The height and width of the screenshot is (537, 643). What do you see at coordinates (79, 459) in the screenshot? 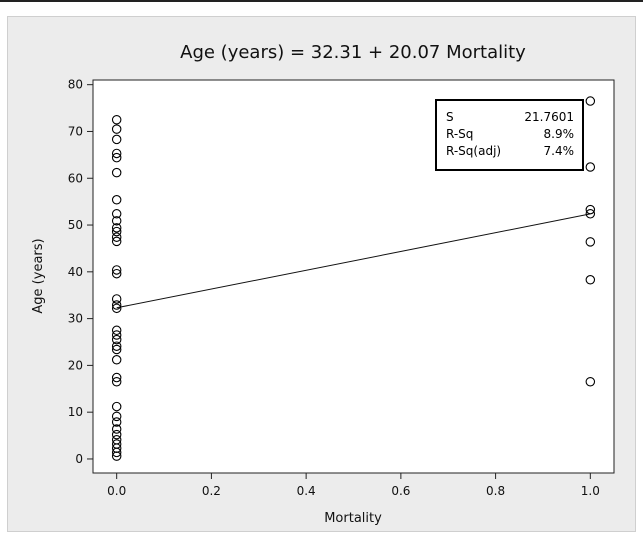
I see `y-tick-label: 0` at bounding box center [79, 459].